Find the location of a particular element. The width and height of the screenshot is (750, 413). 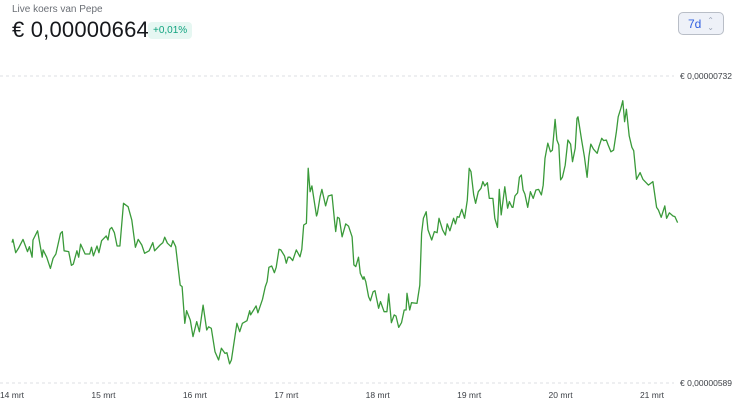

price-change-badge: +0,01% is located at coordinates (170, 30).